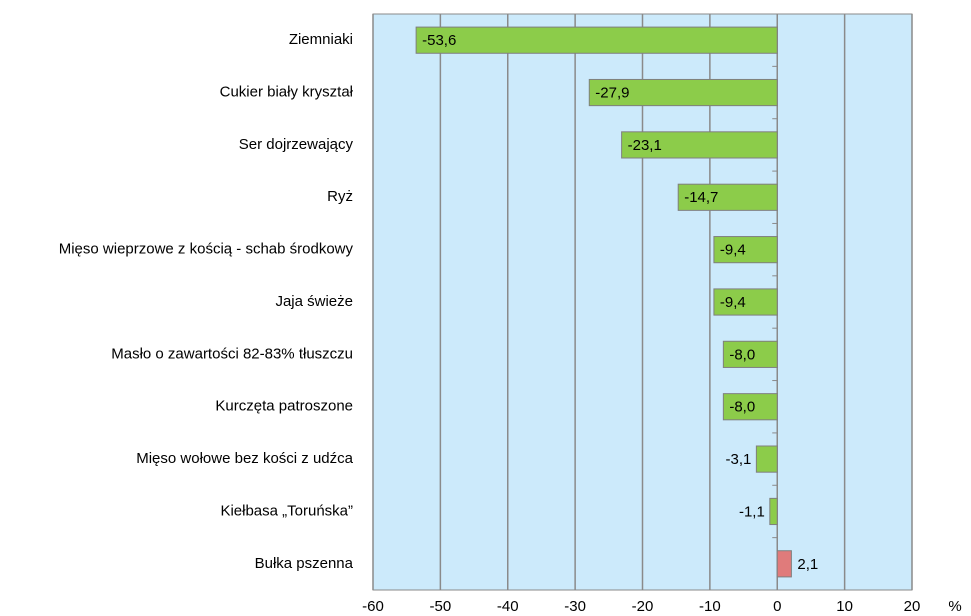 This screenshot has height=616, width=971. I want to click on x-axis-label: %, so click(954, 606).